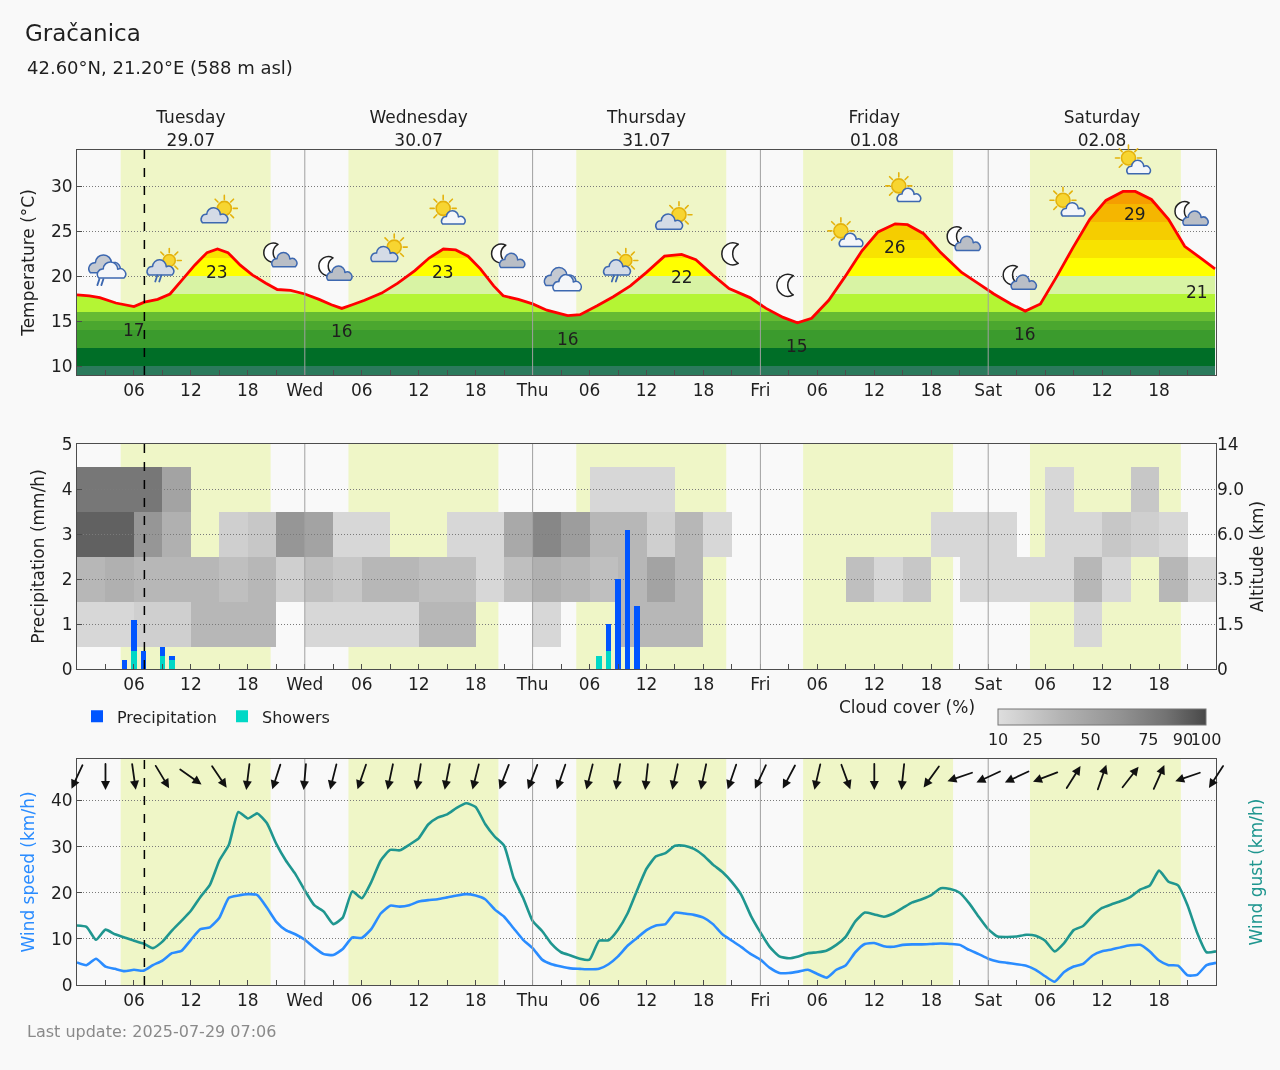 The image size is (1280, 1070). Describe the element at coordinates (1032, 740) in the screenshot. I see `color-bar-label: 25` at that location.